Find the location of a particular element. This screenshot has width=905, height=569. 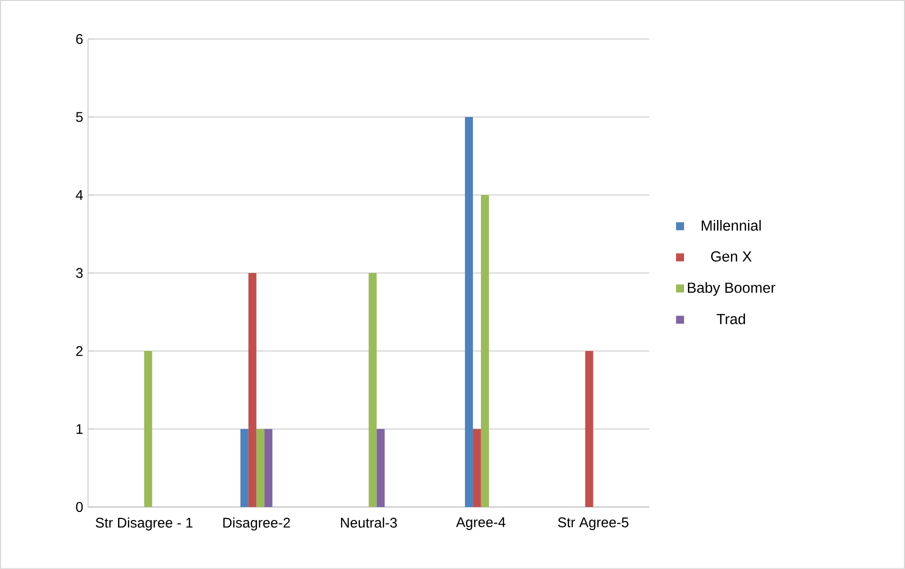

legend-label: Gen X is located at coordinates (731, 256).